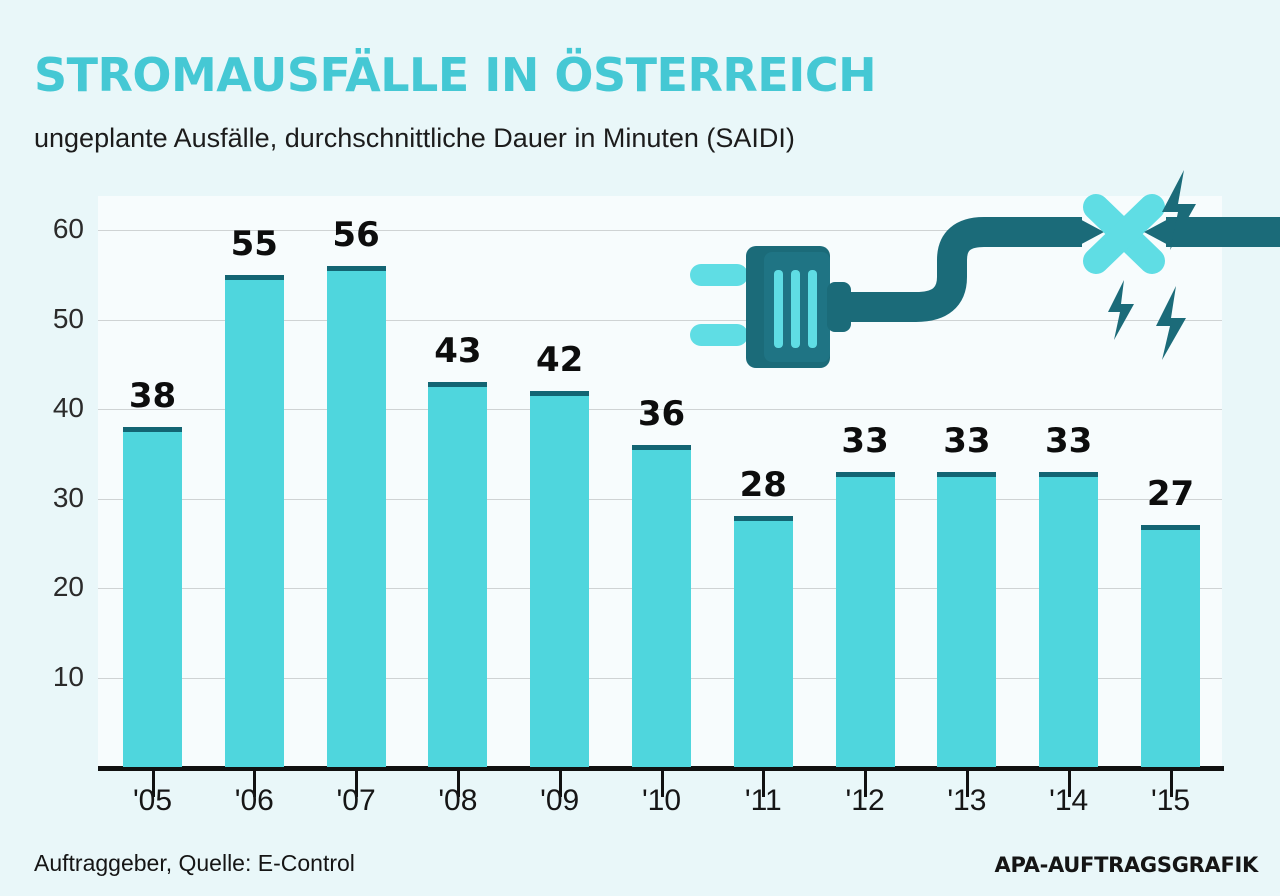 The width and height of the screenshot is (1280, 896). Describe the element at coordinates (560, 360) in the screenshot. I see `bar-value-label: 42` at that location.